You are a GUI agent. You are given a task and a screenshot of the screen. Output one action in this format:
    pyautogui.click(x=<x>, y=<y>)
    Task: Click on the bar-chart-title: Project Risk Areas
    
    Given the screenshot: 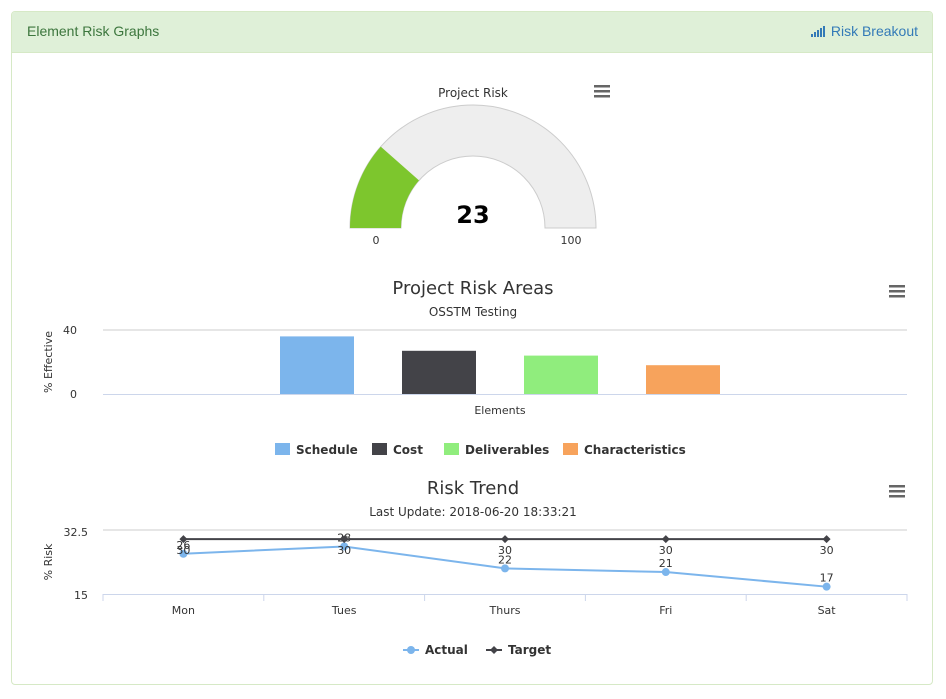 What is the action you would take?
    pyautogui.click(x=472, y=288)
    